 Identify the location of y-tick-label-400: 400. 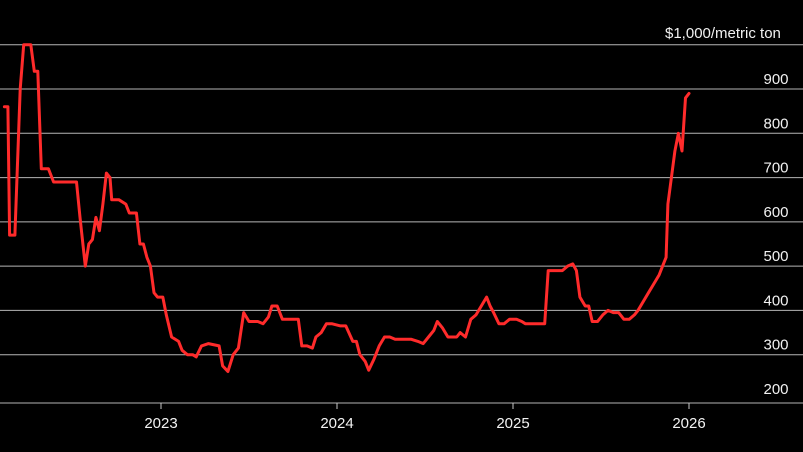
(775, 300).